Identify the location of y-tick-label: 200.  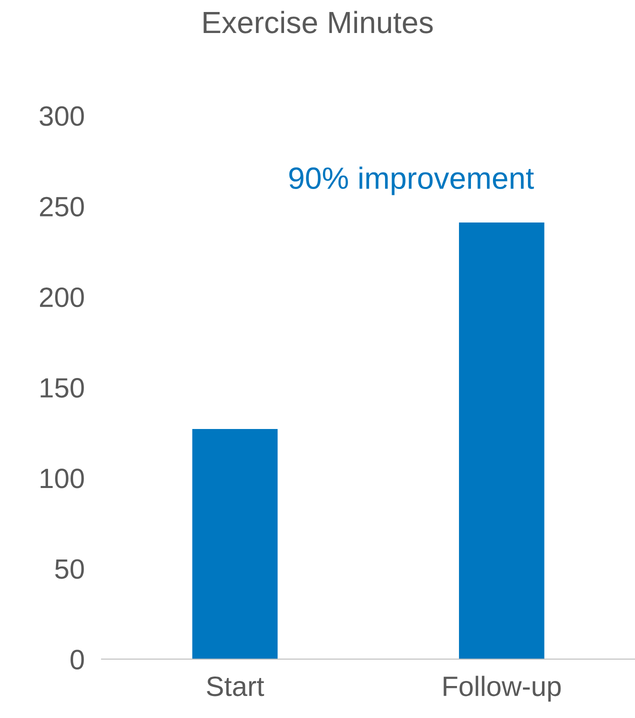
(62, 297).